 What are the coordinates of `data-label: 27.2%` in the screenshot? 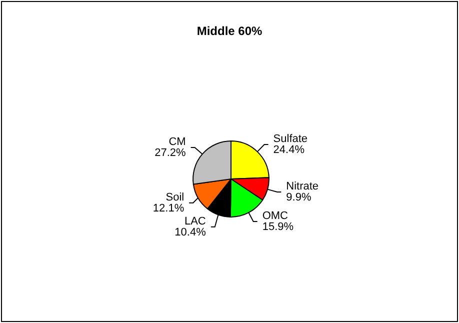 It's located at (170, 153).